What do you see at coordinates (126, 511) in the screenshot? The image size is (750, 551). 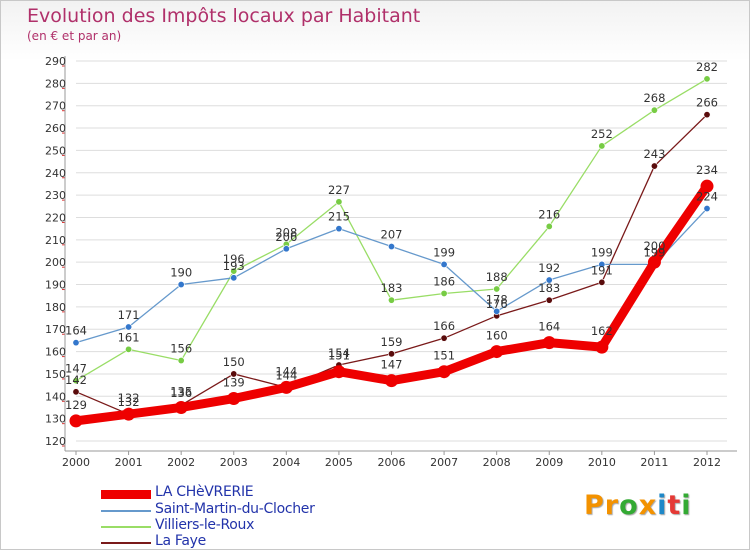 I see `legend-swatch-saint-martin` at bounding box center [126, 511].